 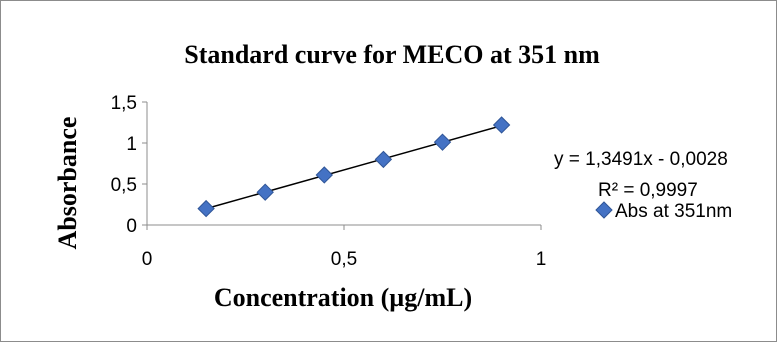 I want to click on x-tick-label: 1, so click(x=541, y=259).